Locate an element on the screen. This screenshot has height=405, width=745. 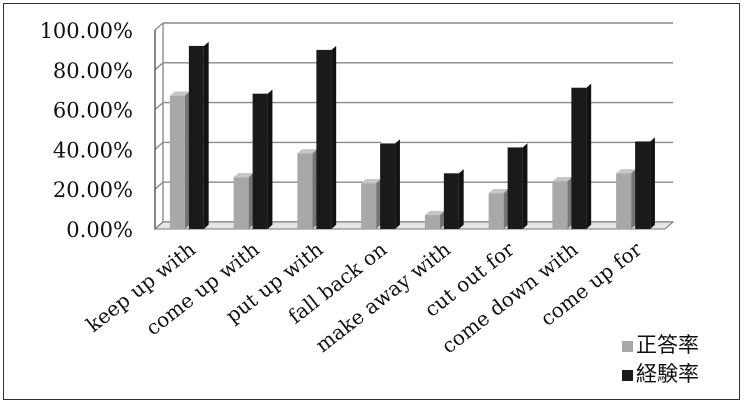
y-tick-label: 60.00% is located at coordinates (93, 111).